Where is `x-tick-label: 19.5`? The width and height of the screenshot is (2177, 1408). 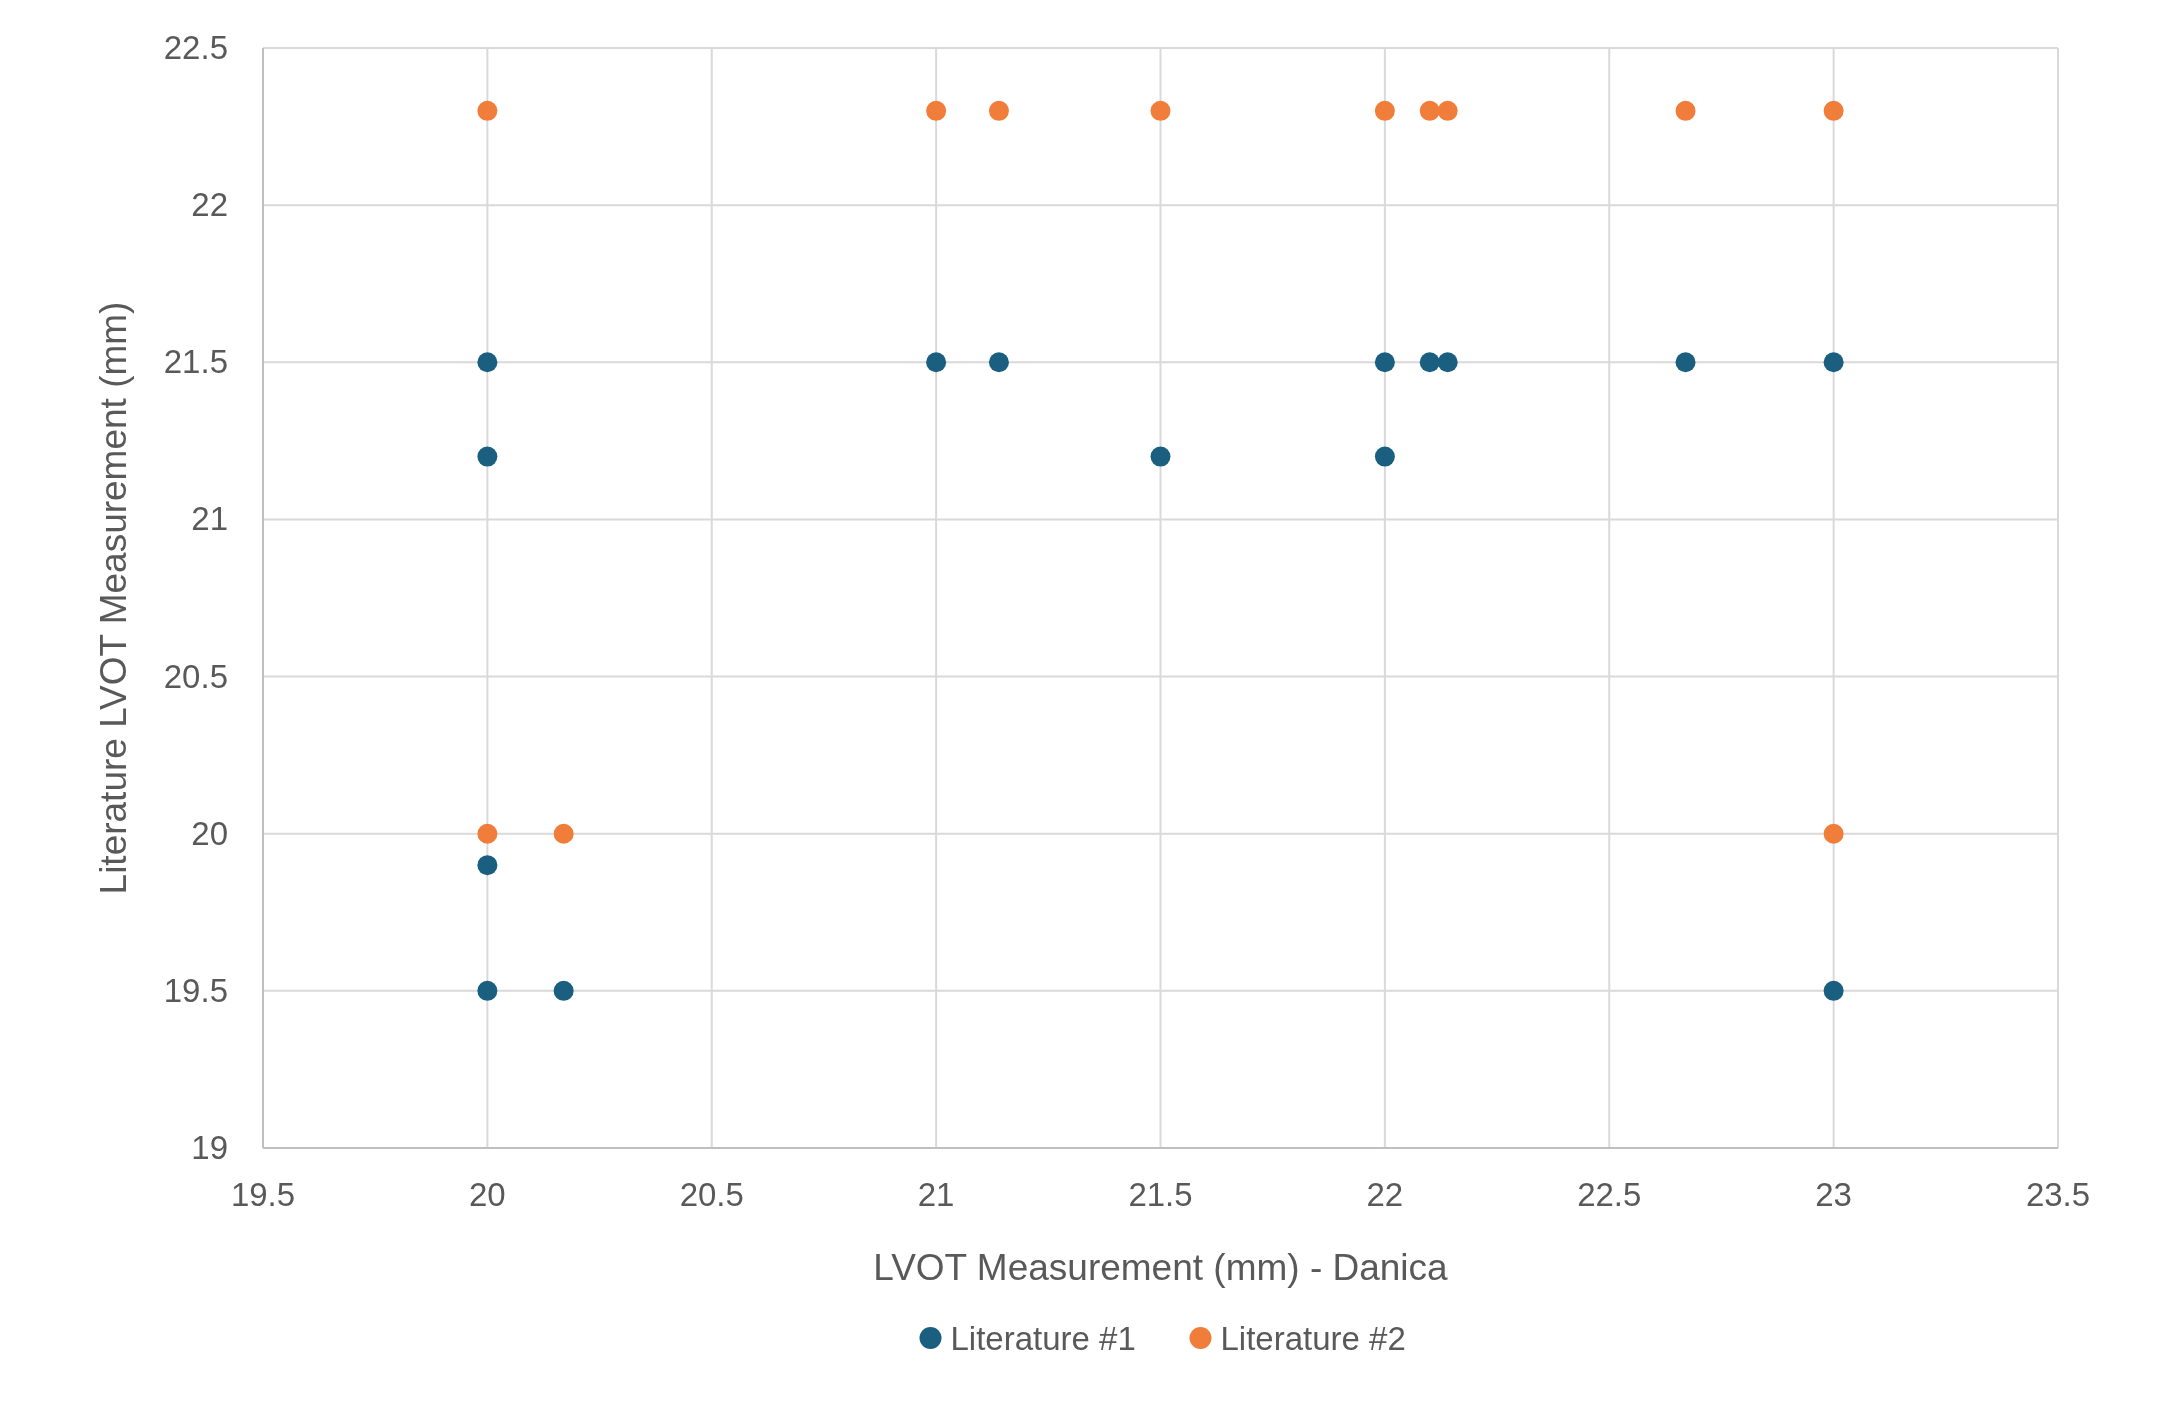 x-tick-label: 19.5 is located at coordinates (263, 1194).